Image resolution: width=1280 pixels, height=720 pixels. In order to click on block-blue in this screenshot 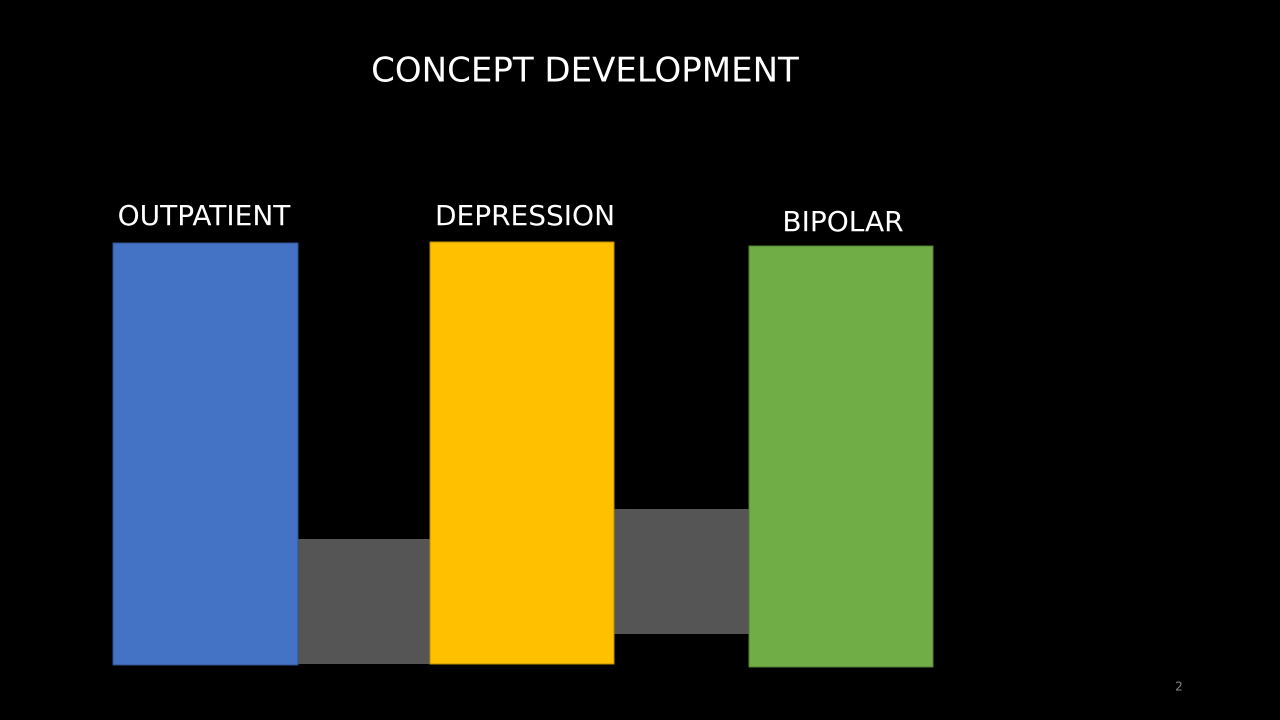, I will do `click(205, 454)`.